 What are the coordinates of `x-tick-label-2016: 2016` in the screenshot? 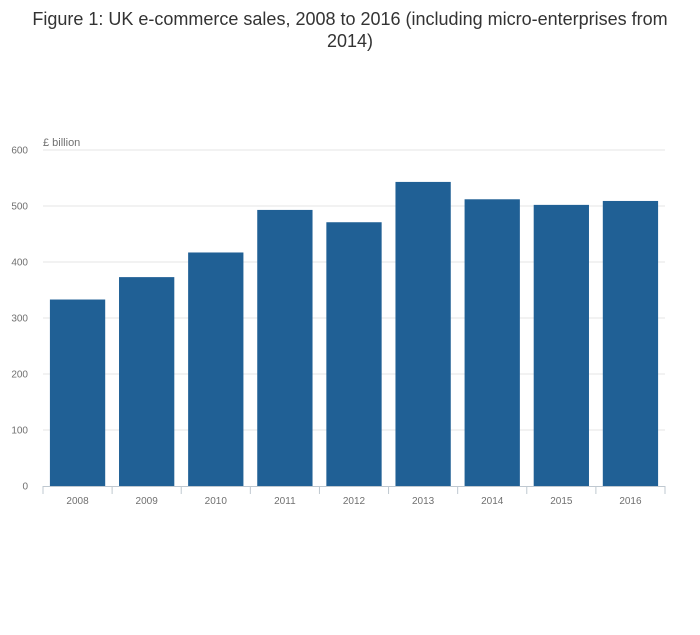 It's located at (630, 501).